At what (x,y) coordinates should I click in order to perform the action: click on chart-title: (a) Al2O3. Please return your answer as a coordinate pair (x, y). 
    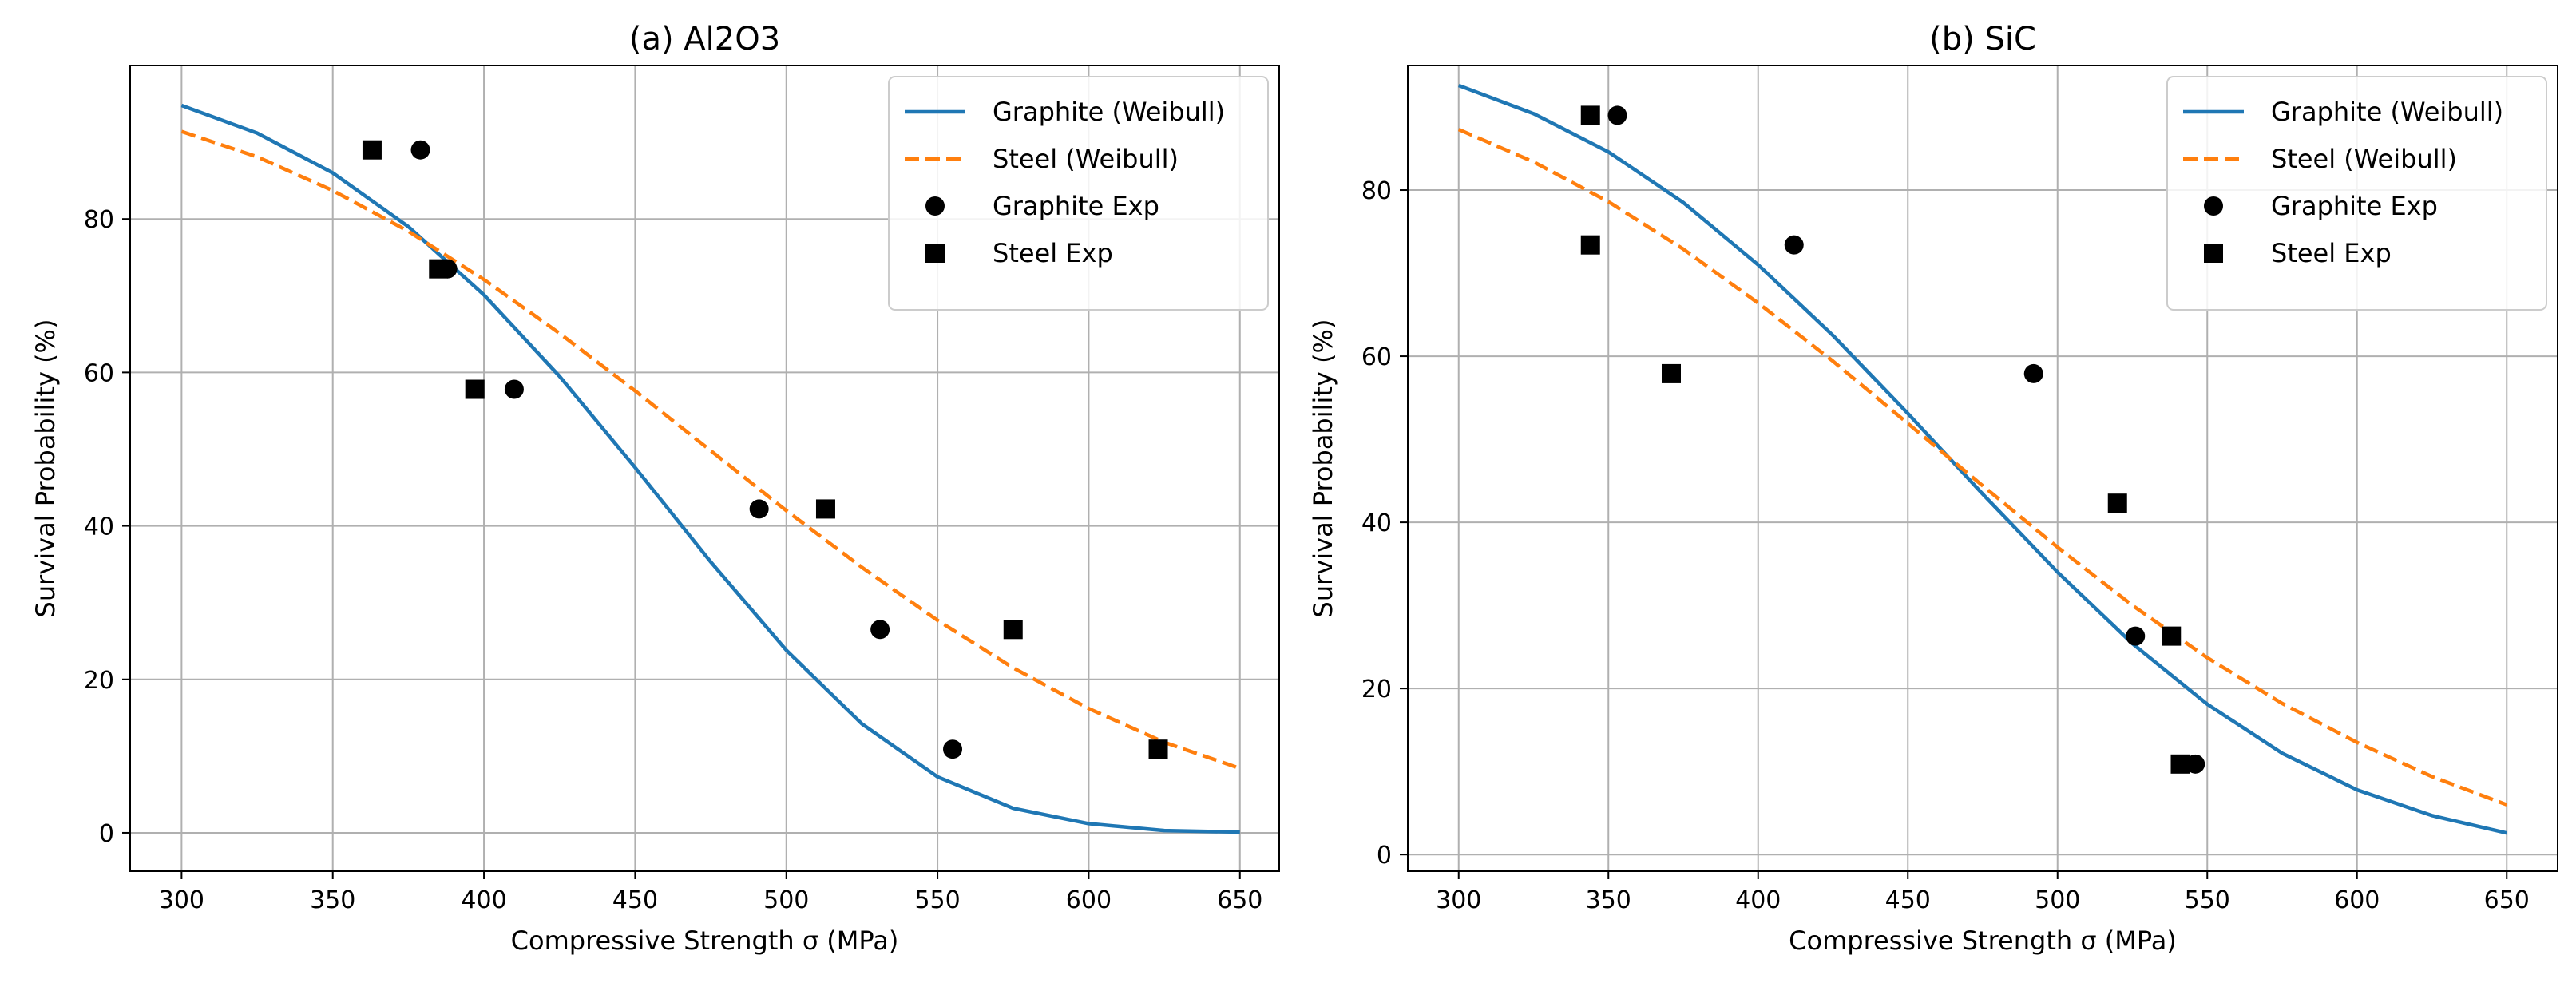
    Looking at the image, I should click on (704, 39).